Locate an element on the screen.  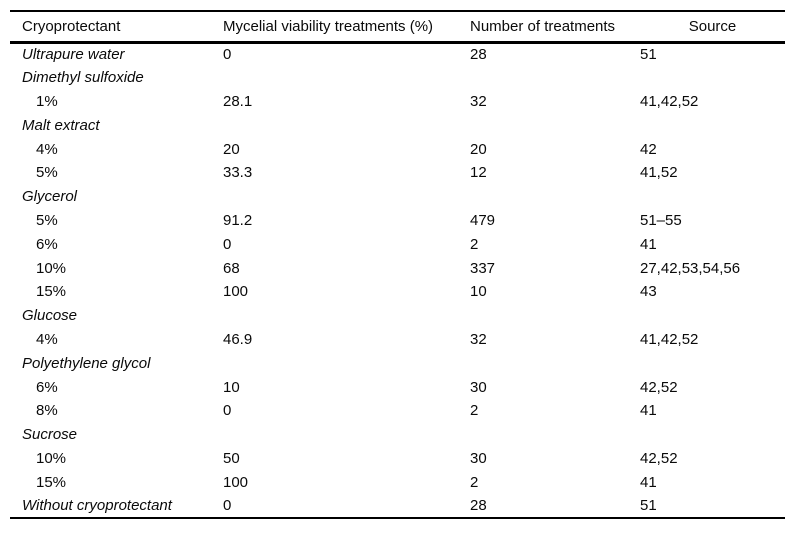
table-row: Sucrose is located at coordinates (397, 435).